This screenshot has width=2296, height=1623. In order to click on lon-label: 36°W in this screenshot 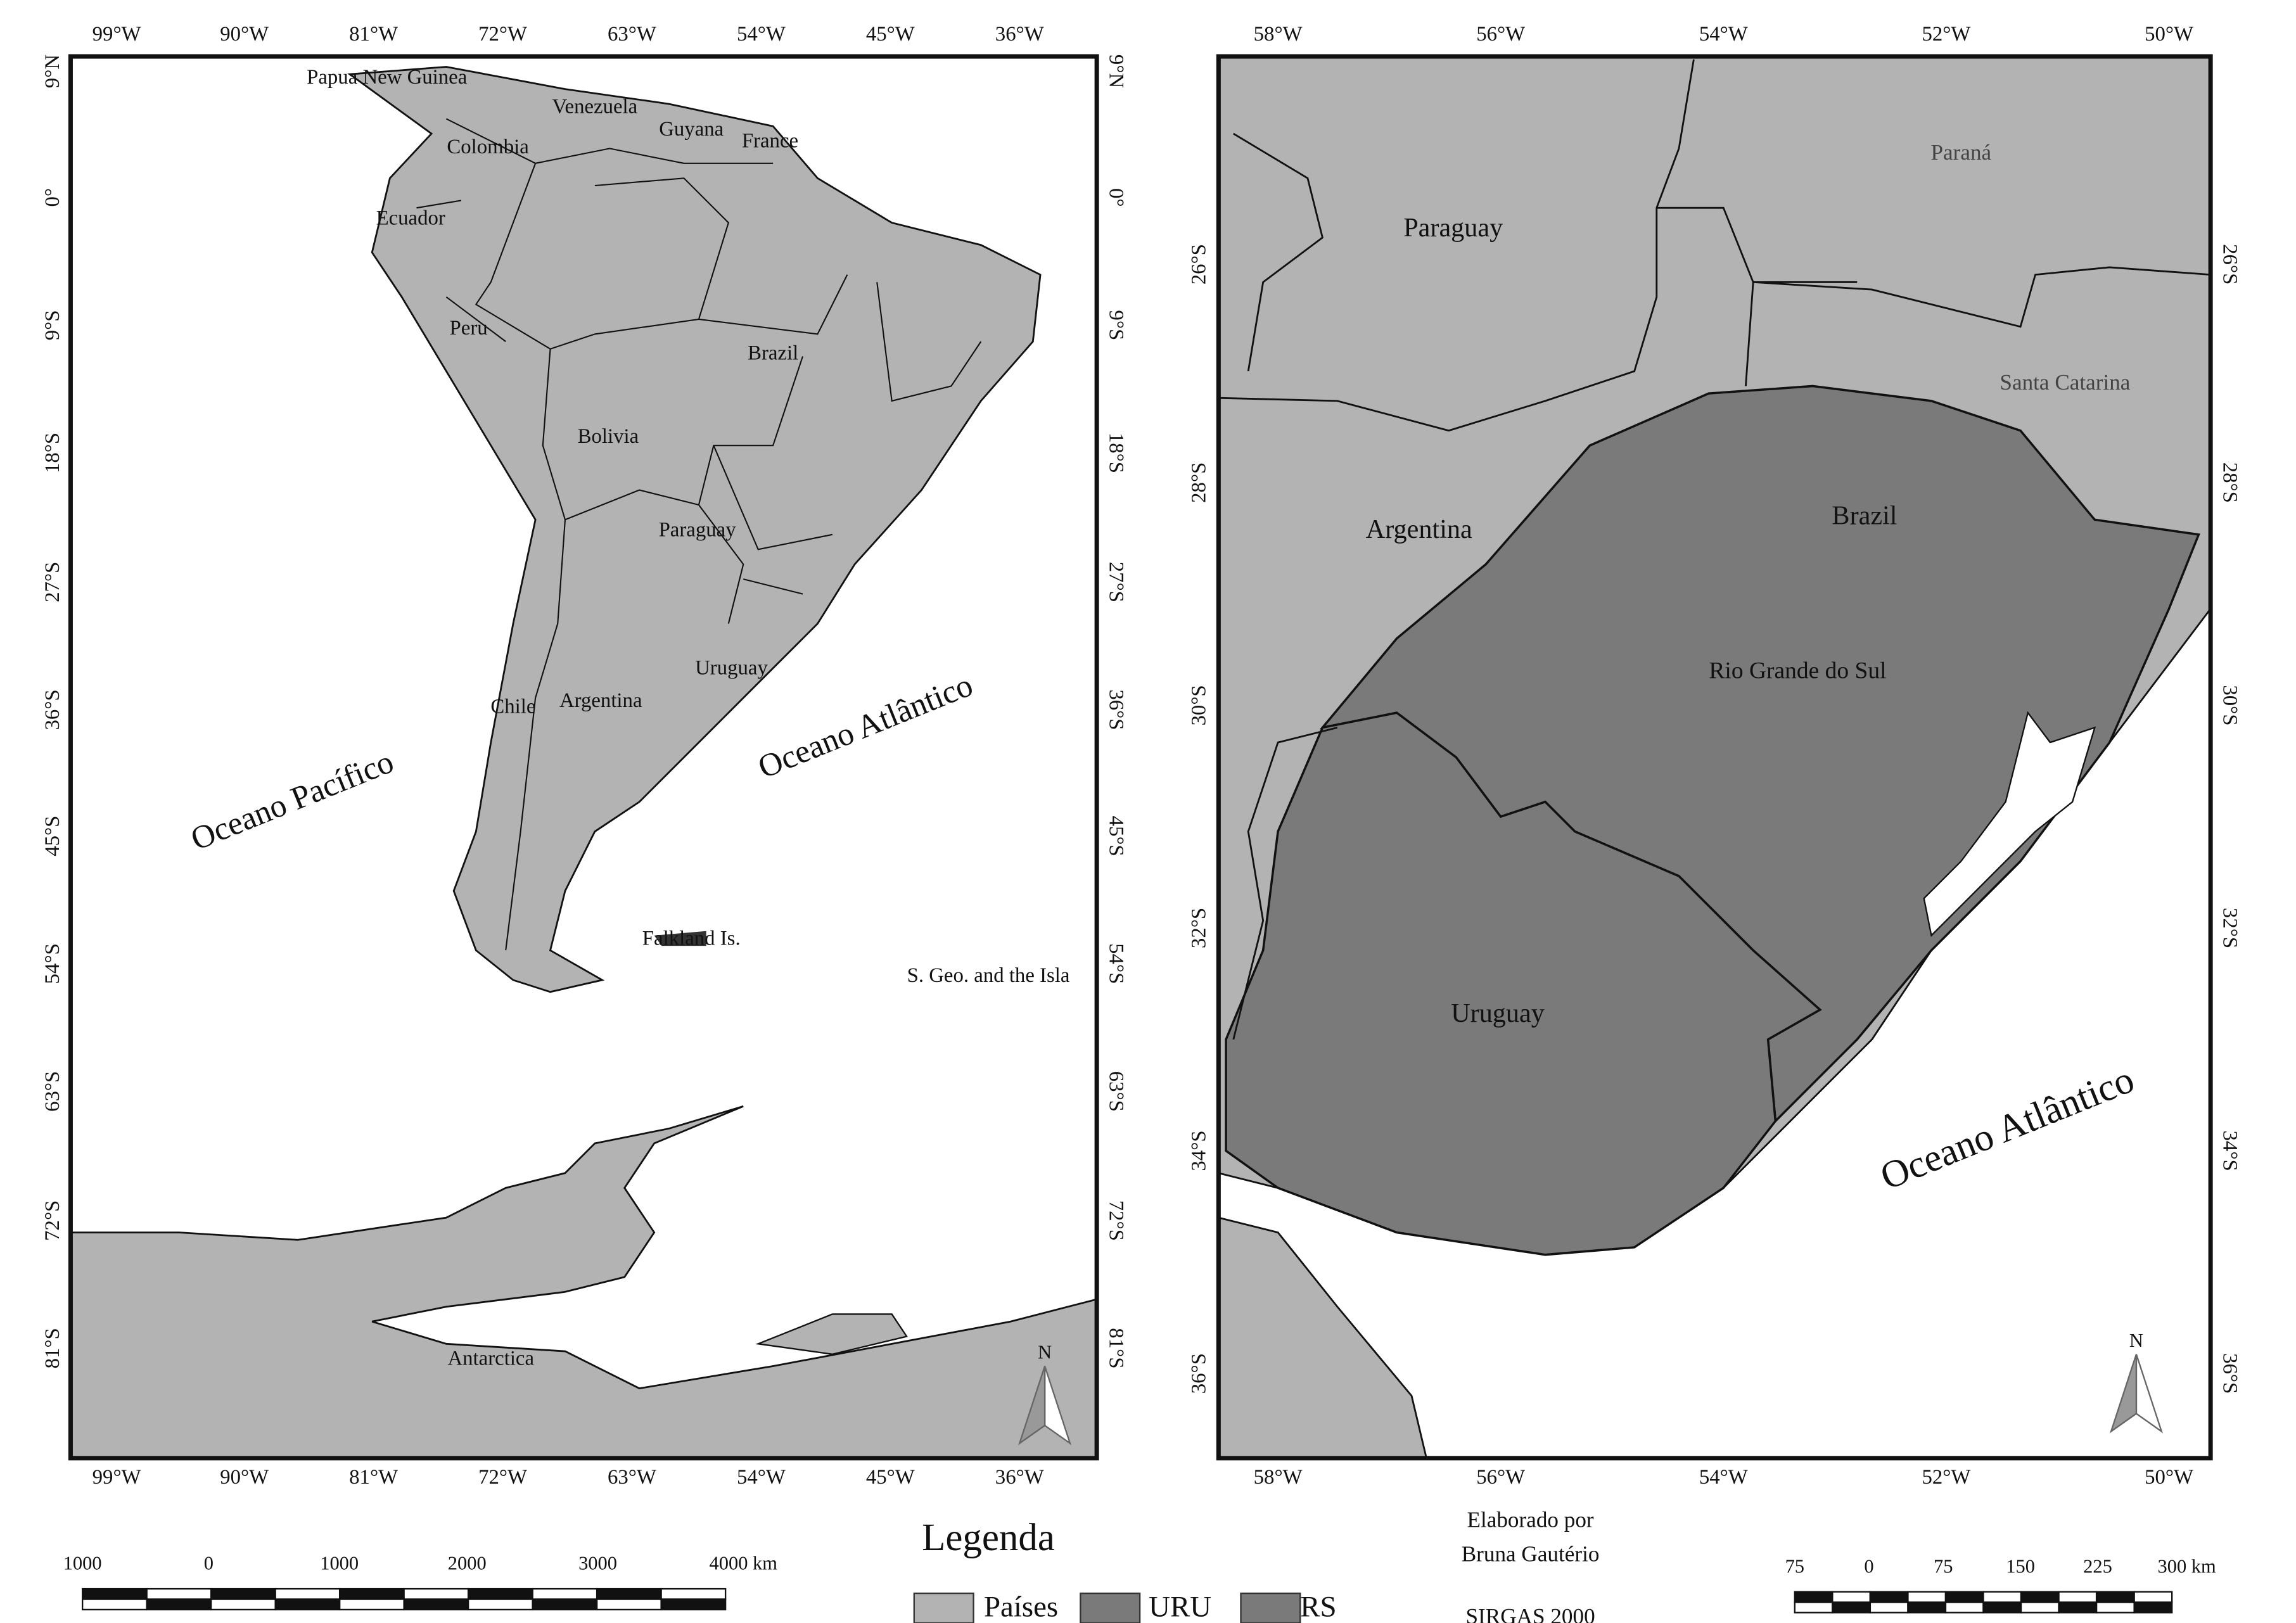, I will do `click(1019, 34)`.